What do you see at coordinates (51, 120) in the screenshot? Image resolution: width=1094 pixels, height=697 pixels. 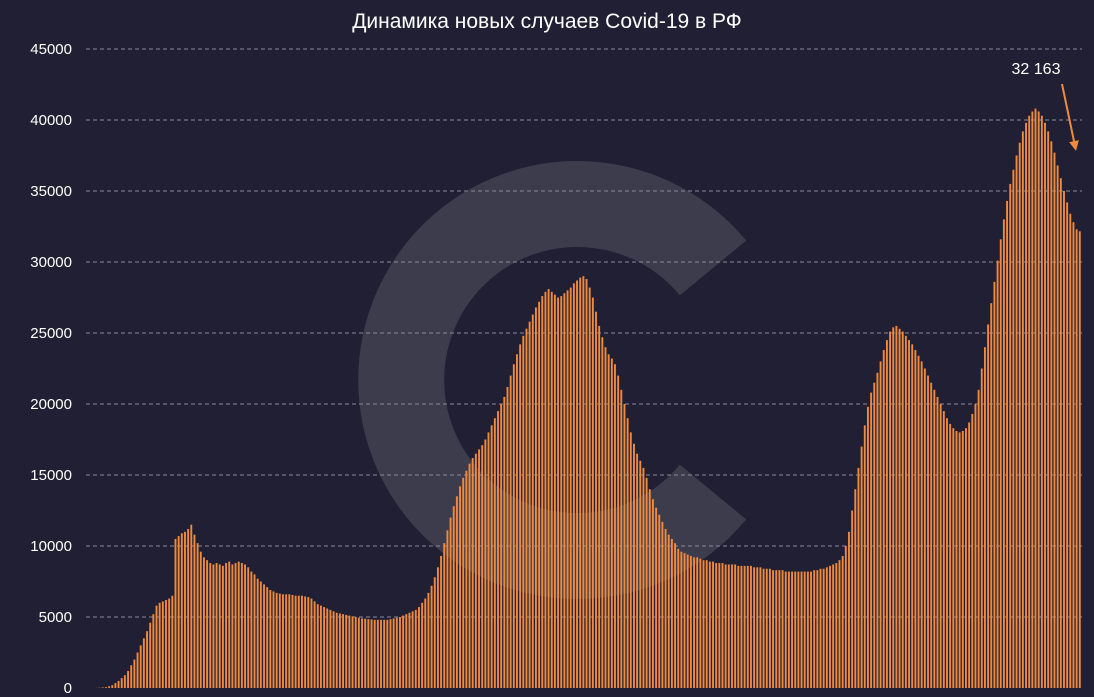 I see `y-tick-label: 40000` at bounding box center [51, 120].